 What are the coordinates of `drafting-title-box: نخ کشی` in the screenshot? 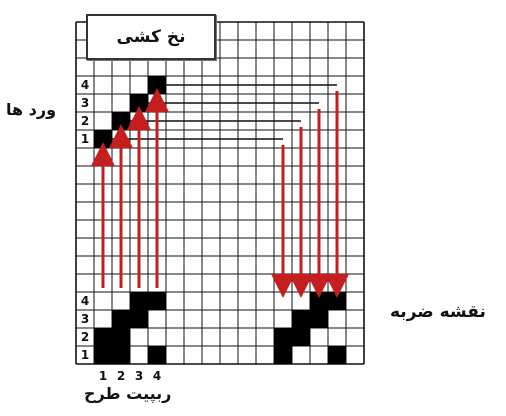 It's located at (151, 37).